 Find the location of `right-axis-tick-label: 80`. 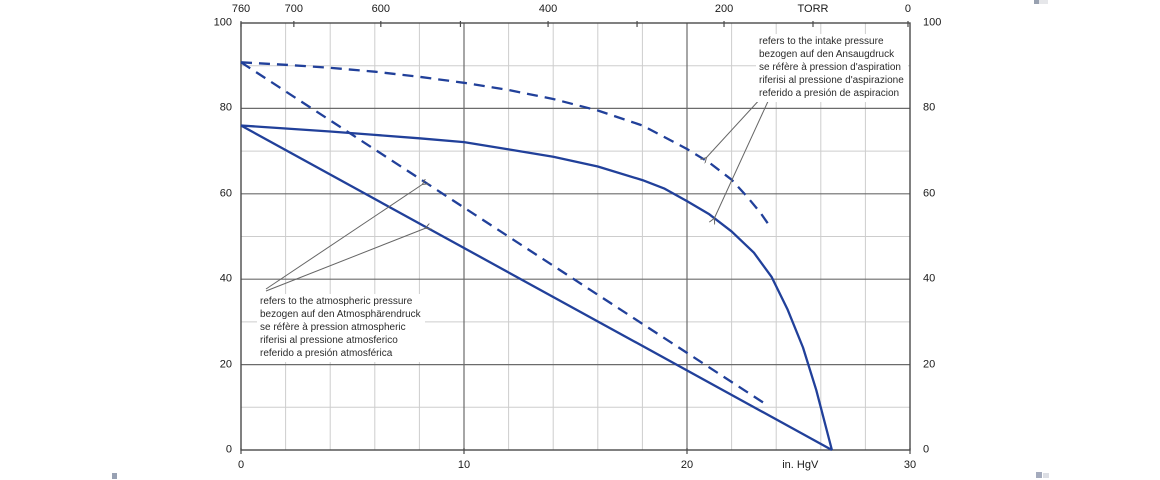

right-axis-tick-label: 80 is located at coordinates (929, 107).